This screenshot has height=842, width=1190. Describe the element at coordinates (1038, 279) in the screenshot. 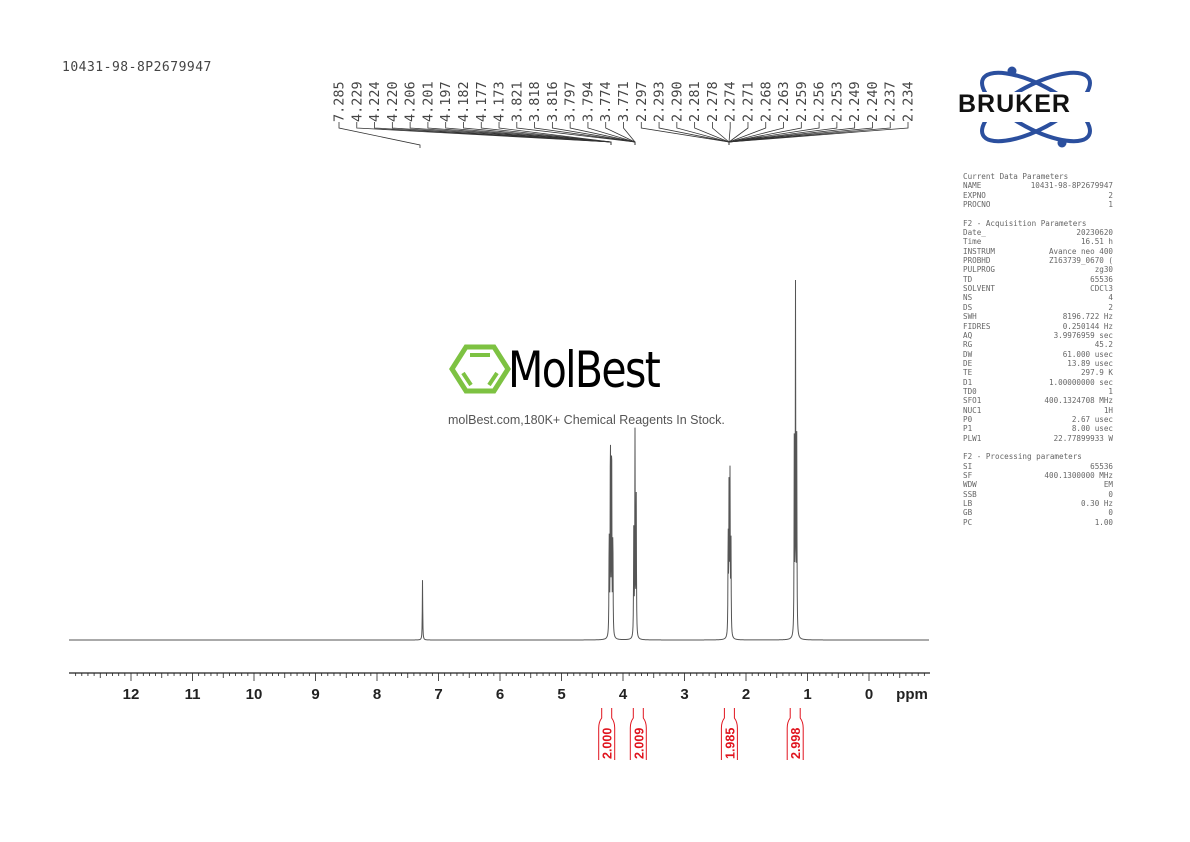

I see `parameter-row: TD 65536` at that location.